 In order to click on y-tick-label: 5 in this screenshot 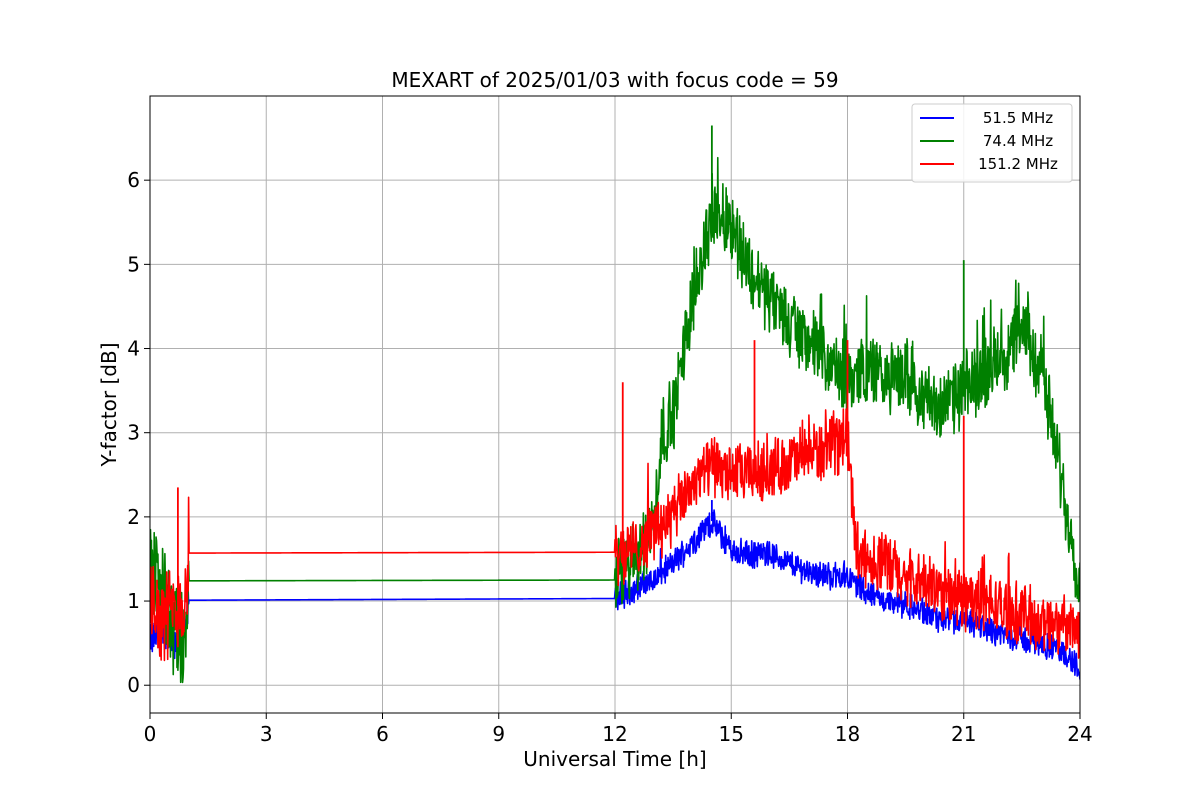, I will do `click(133, 264)`.